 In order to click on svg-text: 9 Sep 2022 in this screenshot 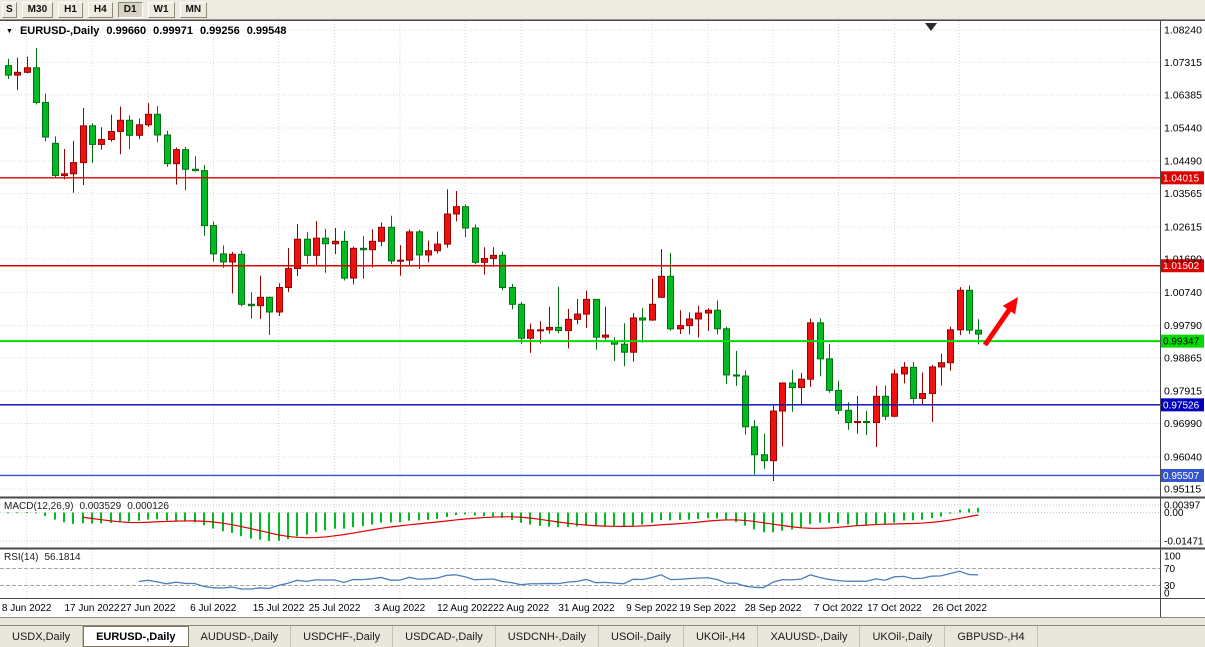, I will do `click(652, 608)`.